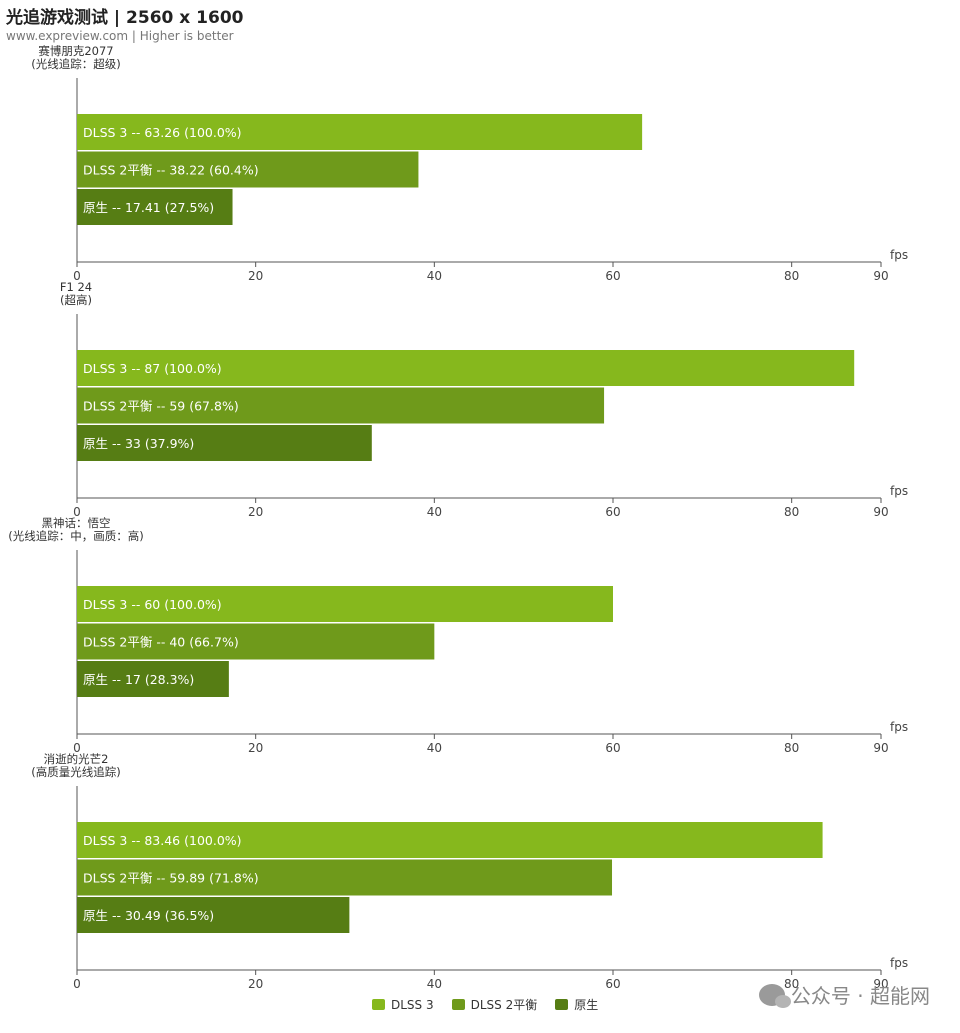 Image resolution: width=960 pixels, height=1033 pixels. I want to click on panel-3-bar-label-dlss3: DLSS 3 -- 83.46 (100.0%), so click(162, 840).